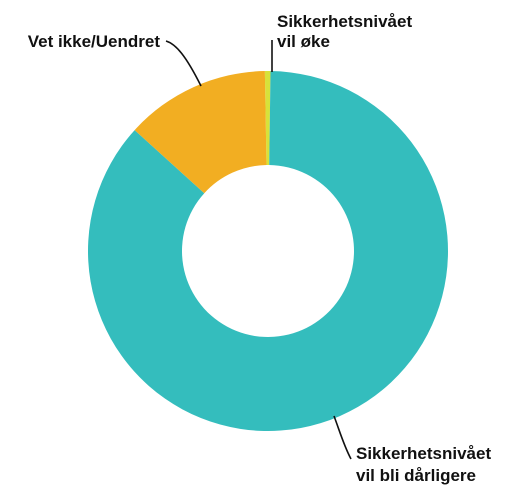 The width and height of the screenshot is (527, 492). I want to click on label-vet-ikke-uendret: Vet ikke/Uendret, so click(94, 41).